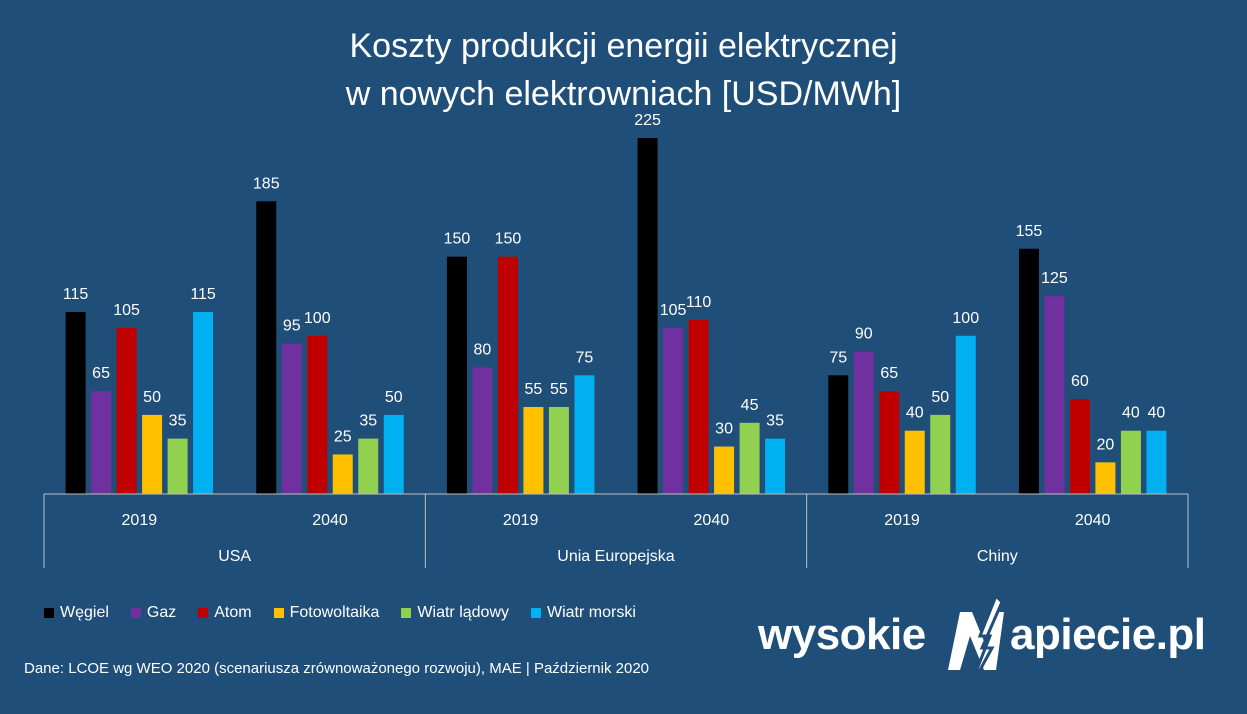  Describe the element at coordinates (463, 612) in the screenshot. I see `legend-label: Wiatr lądowy` at that location.